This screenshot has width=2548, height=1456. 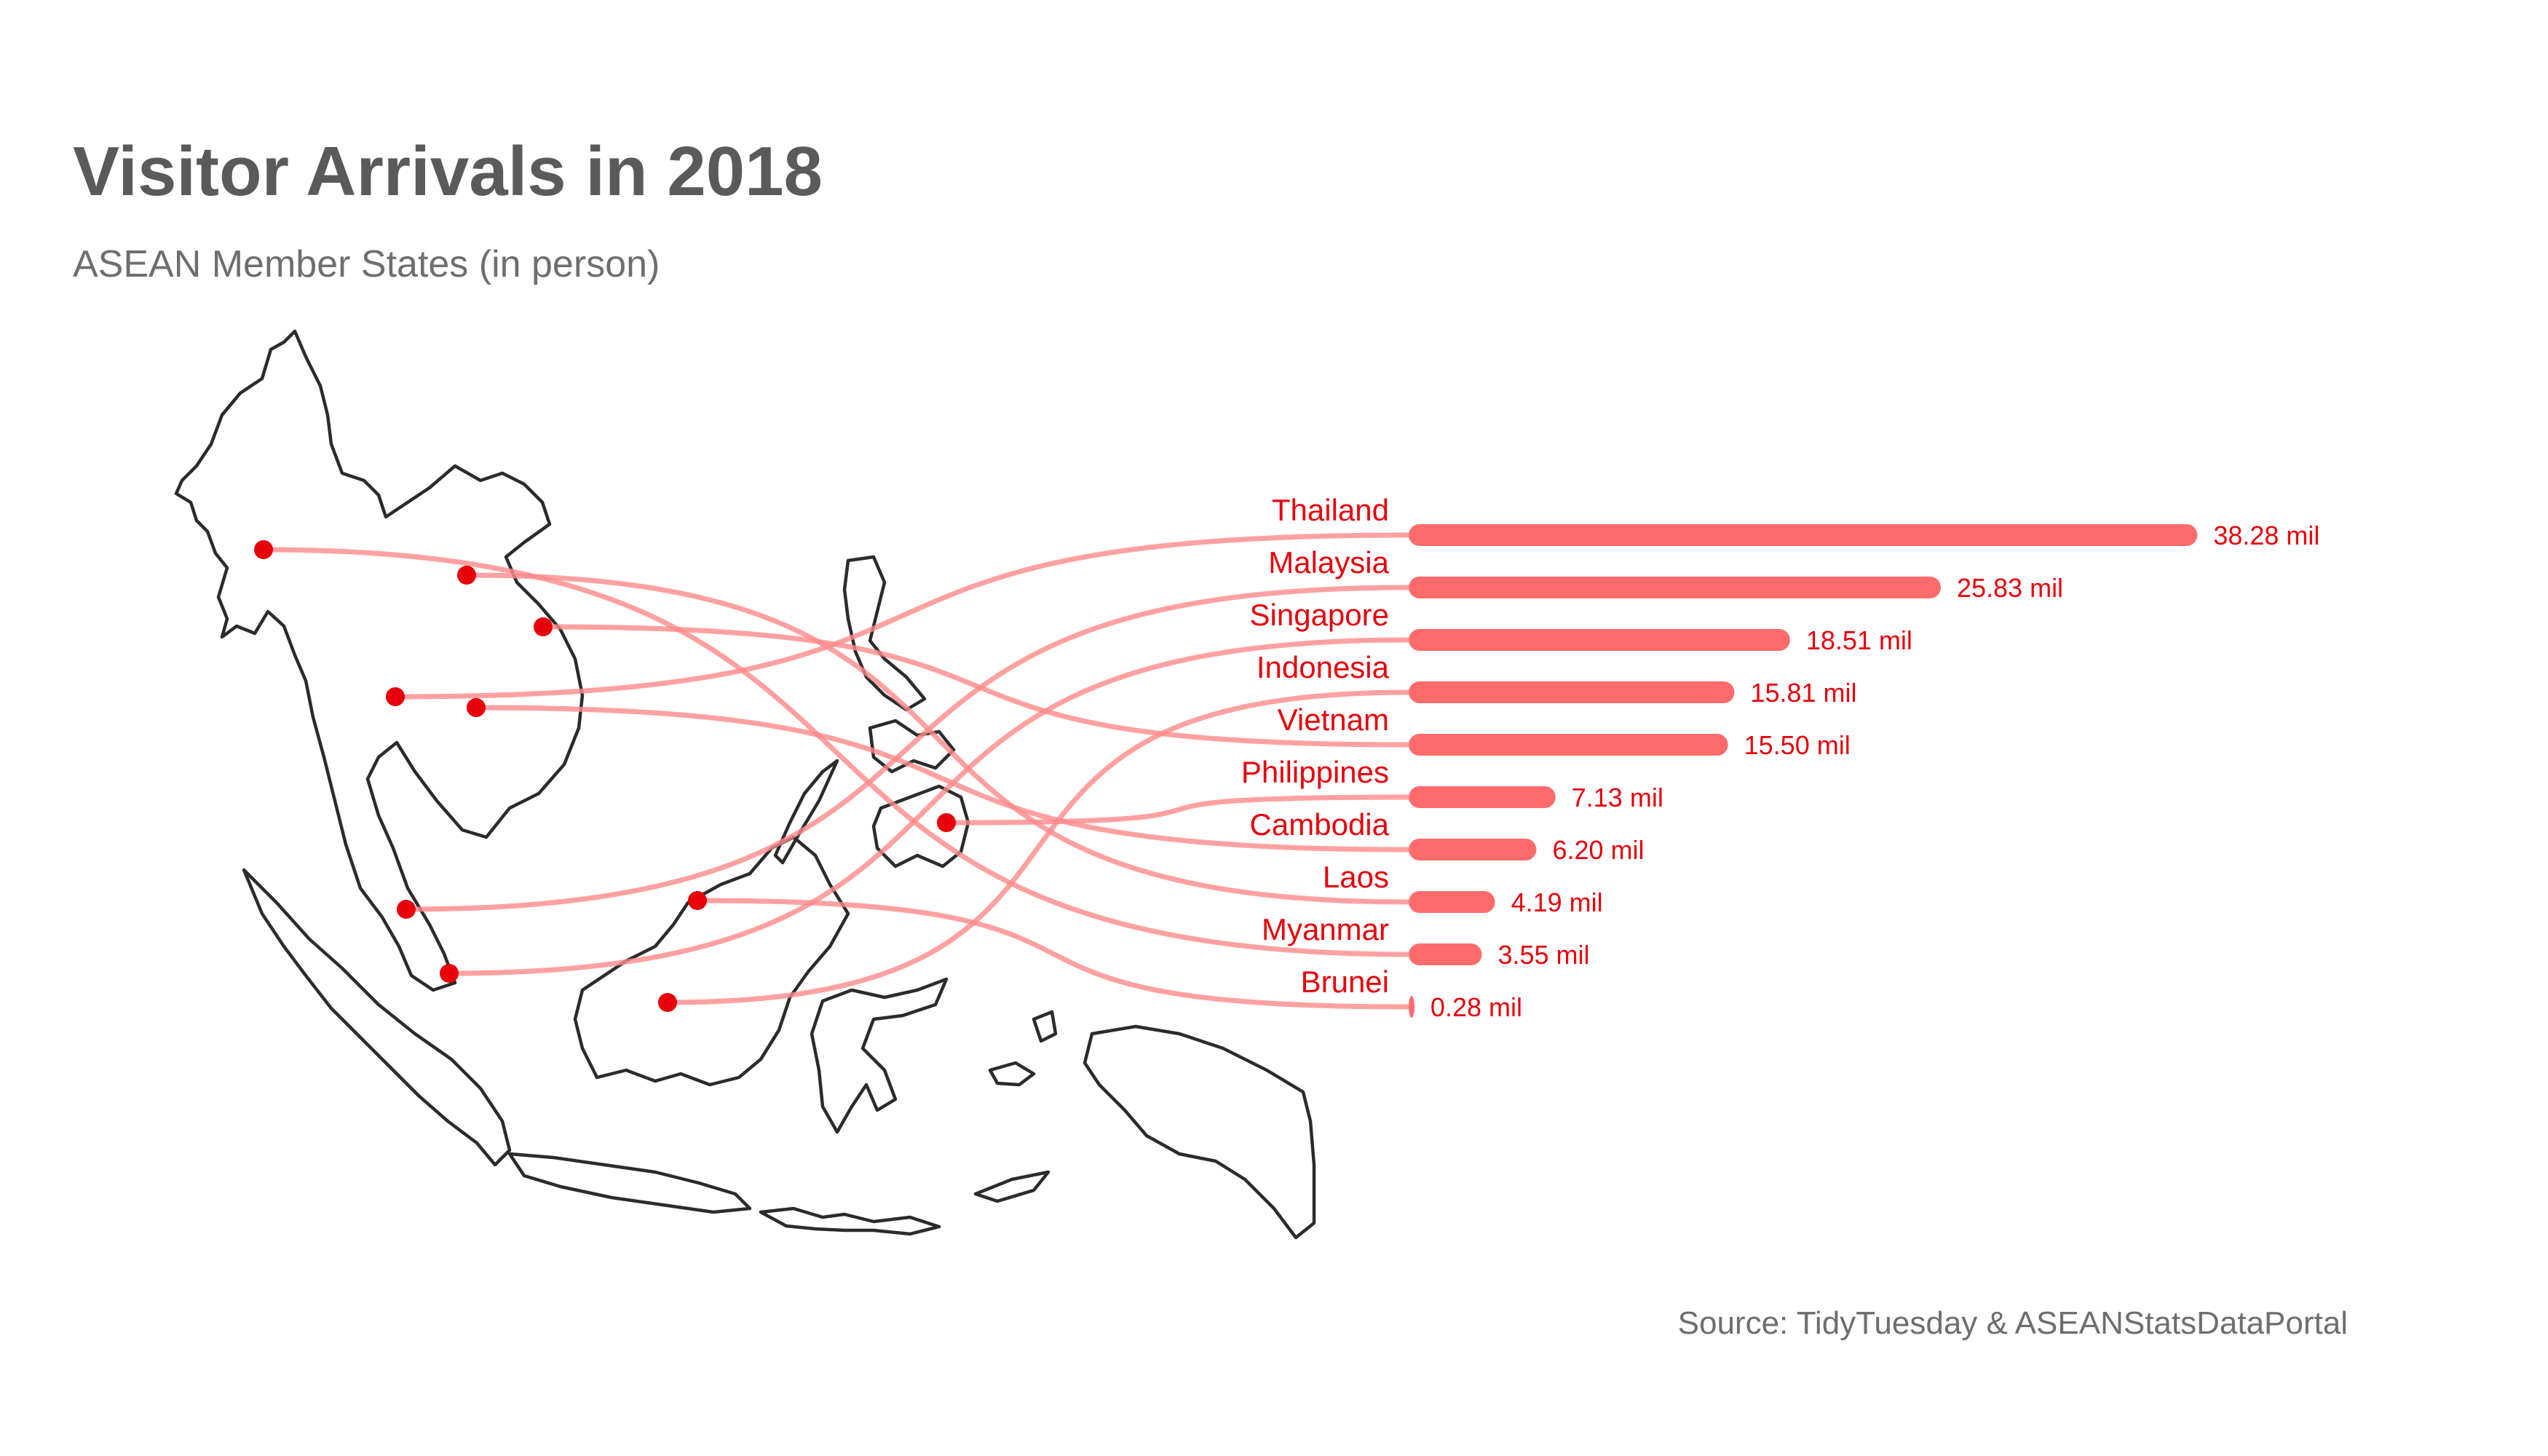 I want to click on visayas-islands, so click(x=912, y=746).